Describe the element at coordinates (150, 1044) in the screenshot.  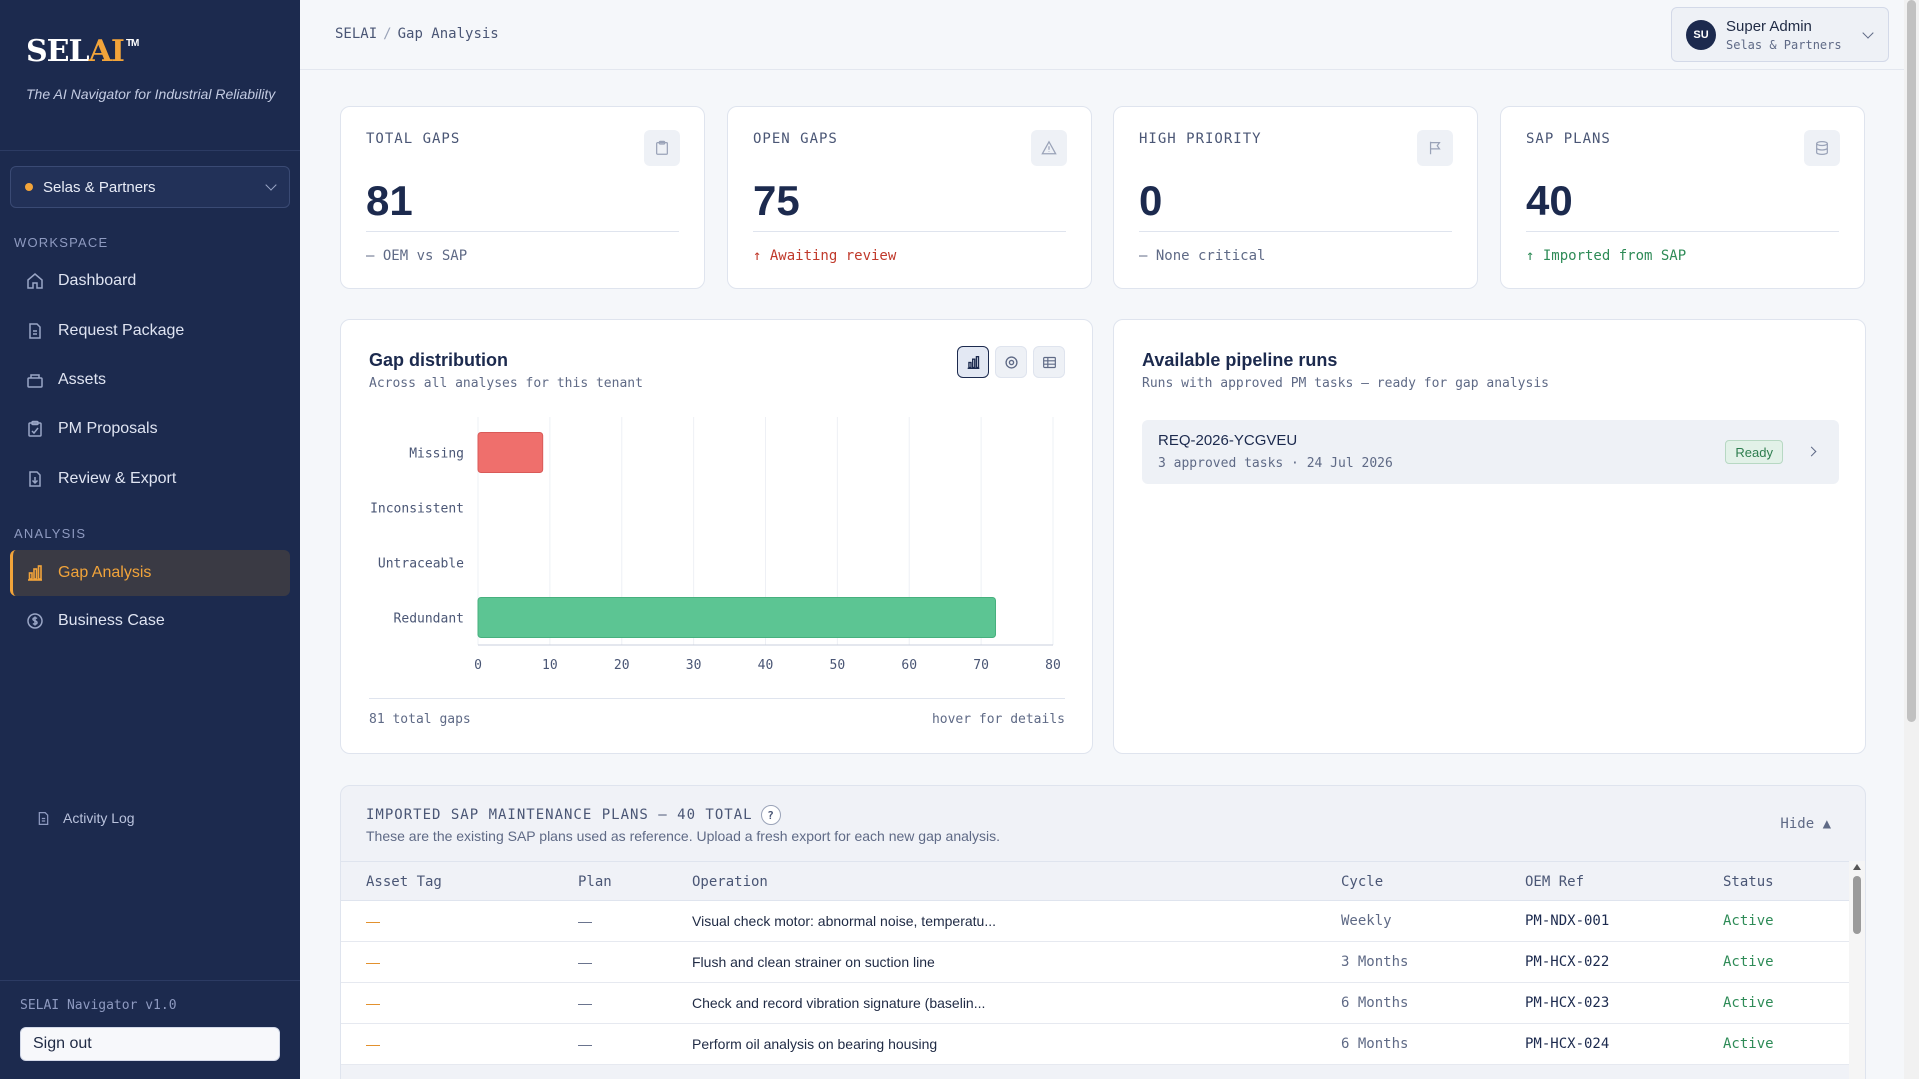
I see `sign-out-button: Sign out` at that location.